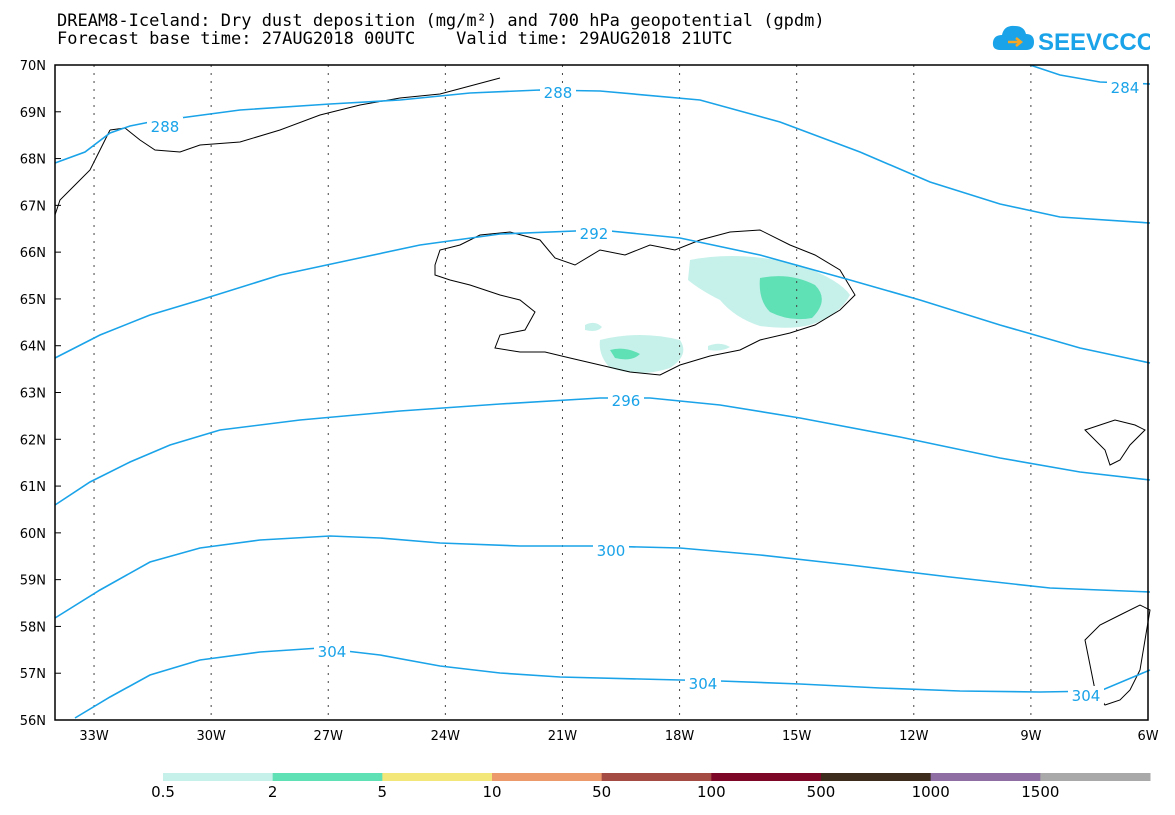  What do you see at coordinates (711, 792) in the screenshot?
I see `legend-label: 100` at bounding box center [711, 792].